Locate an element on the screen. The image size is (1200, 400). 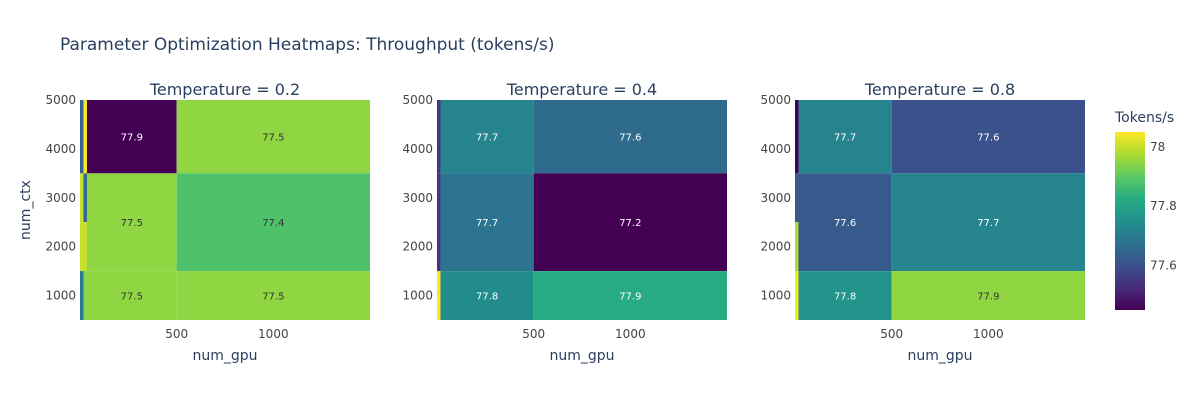
colorbar-tick-label: 77.8 is located at coordinates (1163, 206).